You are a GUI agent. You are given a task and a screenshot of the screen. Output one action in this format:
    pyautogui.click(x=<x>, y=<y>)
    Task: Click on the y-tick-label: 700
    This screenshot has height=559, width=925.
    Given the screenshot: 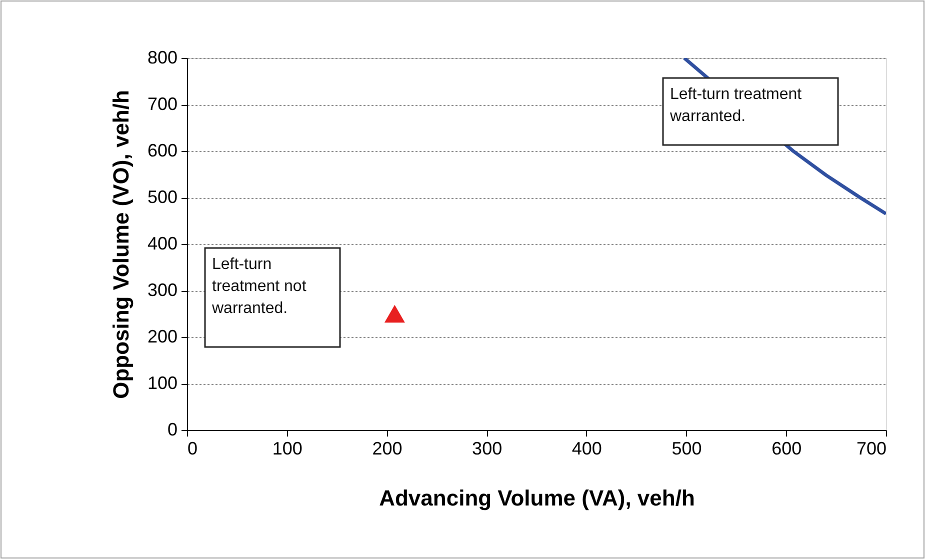 What is the action you would take?
    pyautogui.click(x=162, y=104)
    